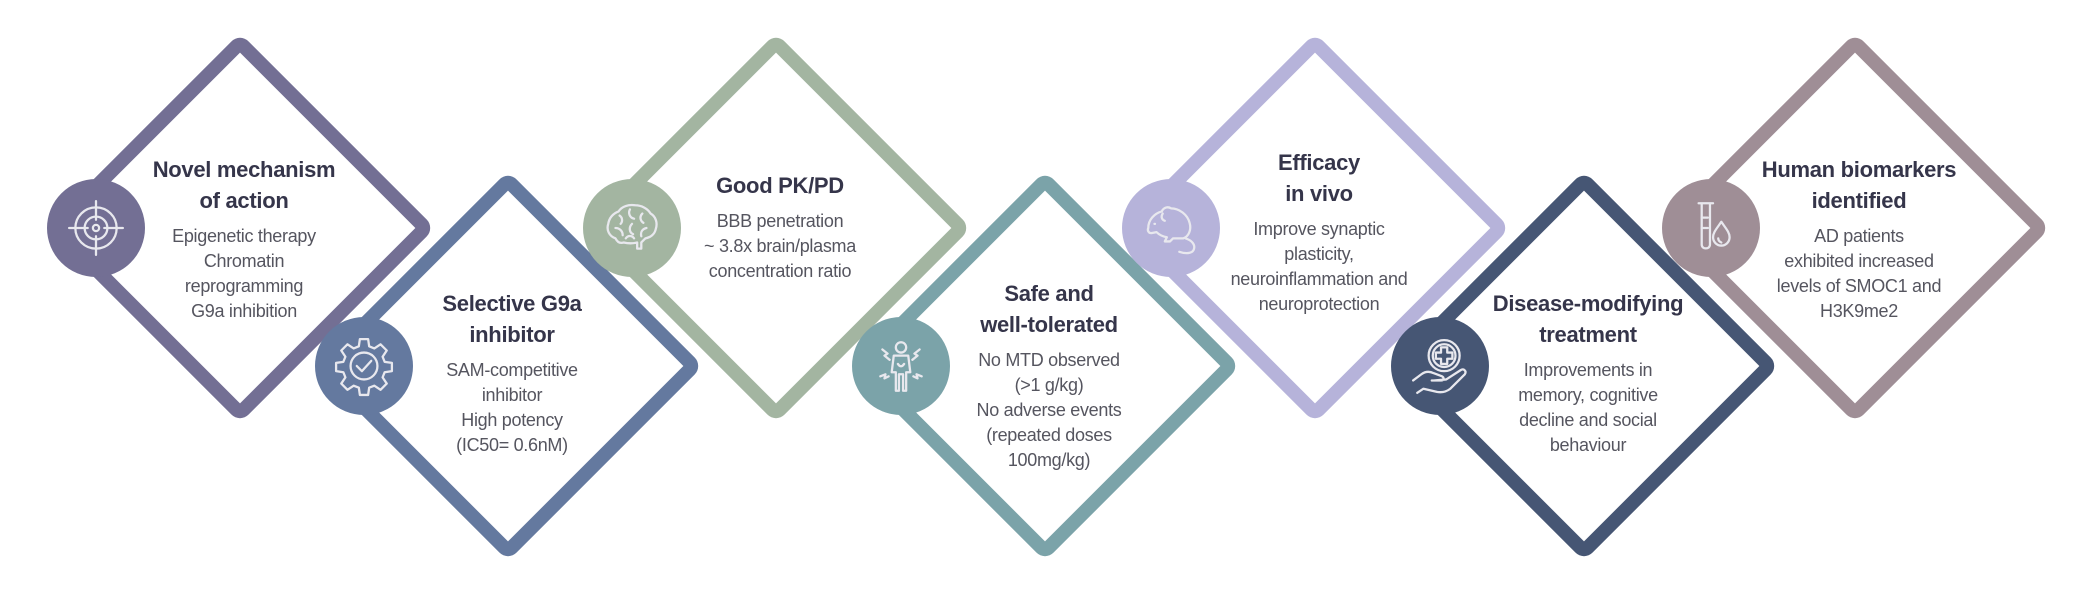 The width and height of the screenshot is (2090, 597). What do you see at coordinates (632, 228) in the screenshot?
I see `brain-icon` at bounding box center [632, 228].